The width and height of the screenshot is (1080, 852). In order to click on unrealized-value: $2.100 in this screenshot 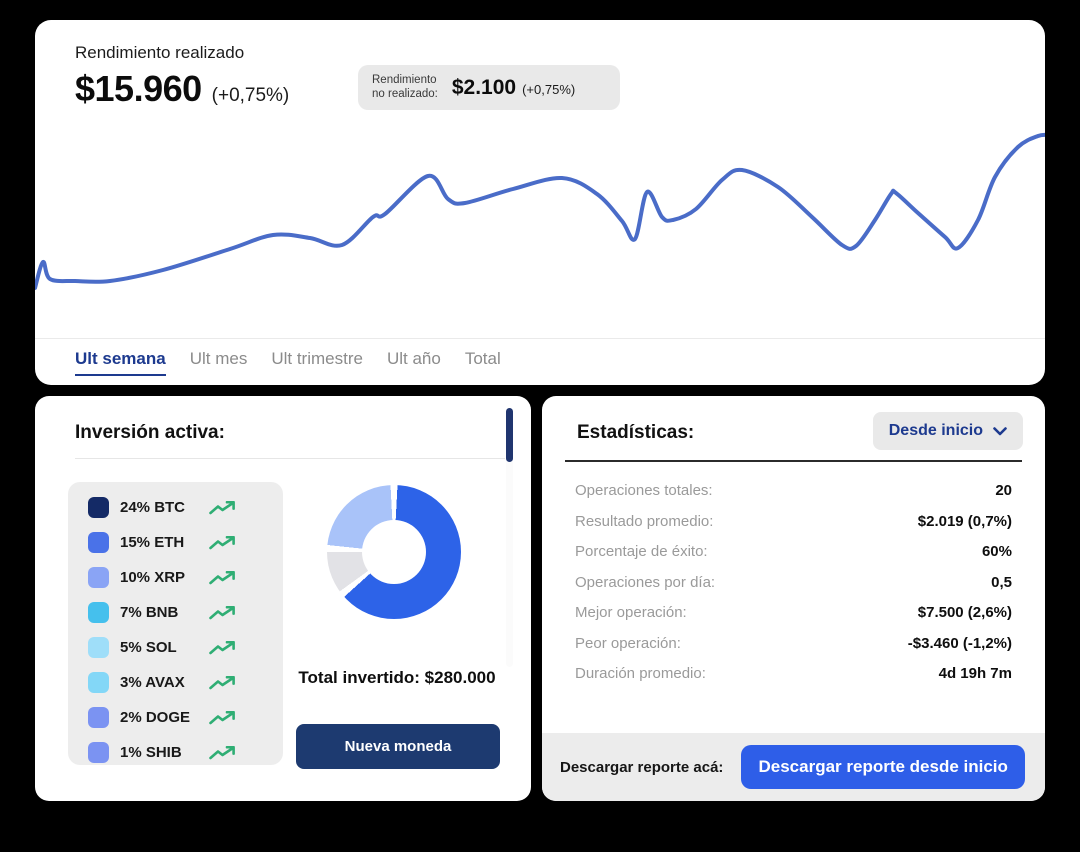, I will do `click(484, 87)`.